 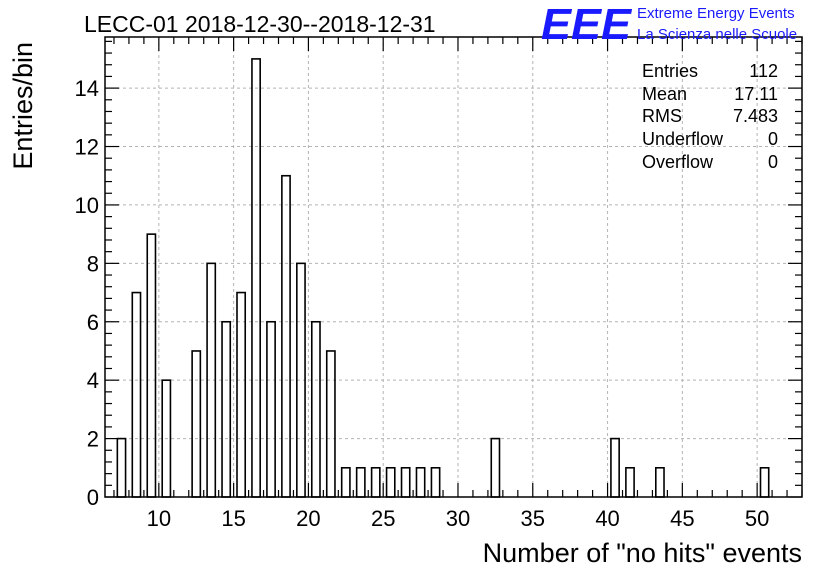 I want to click on y-tick-label: 0, so click(x=93, y=497).